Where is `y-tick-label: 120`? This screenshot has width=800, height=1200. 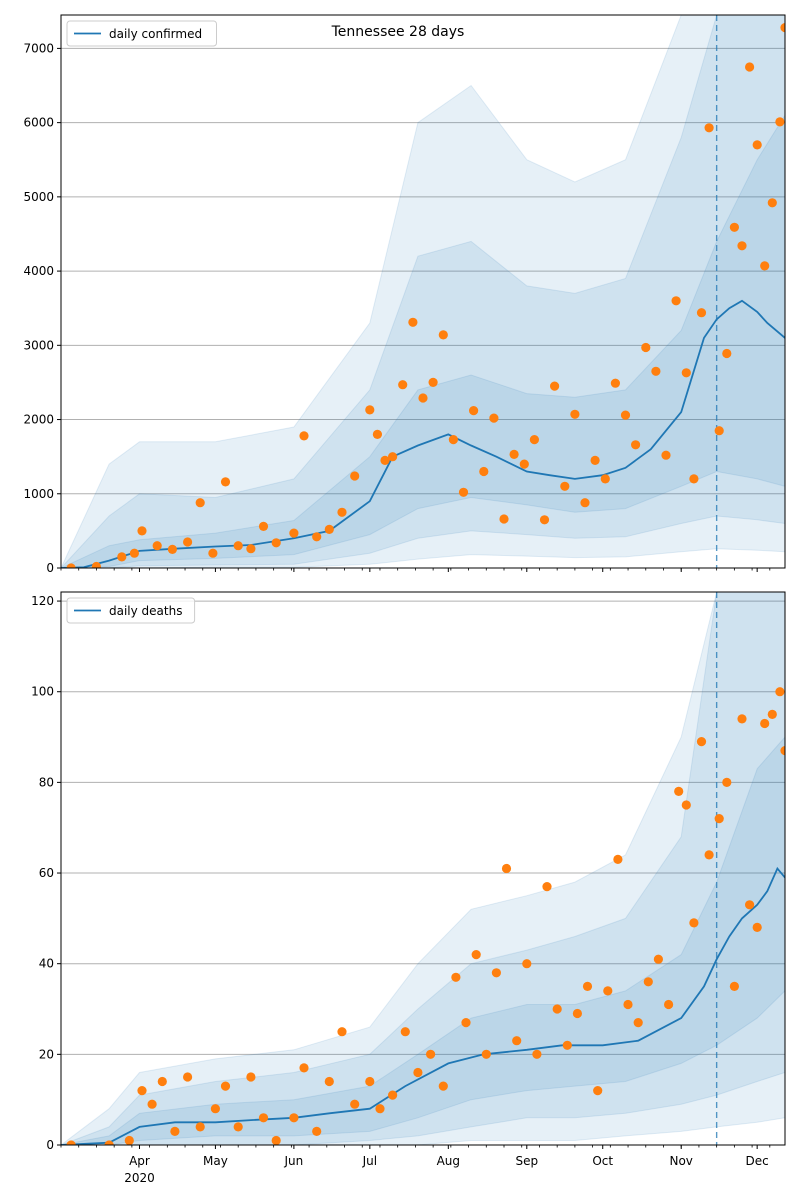 y-tick-label: 120 is located at coordinates (42, 601).